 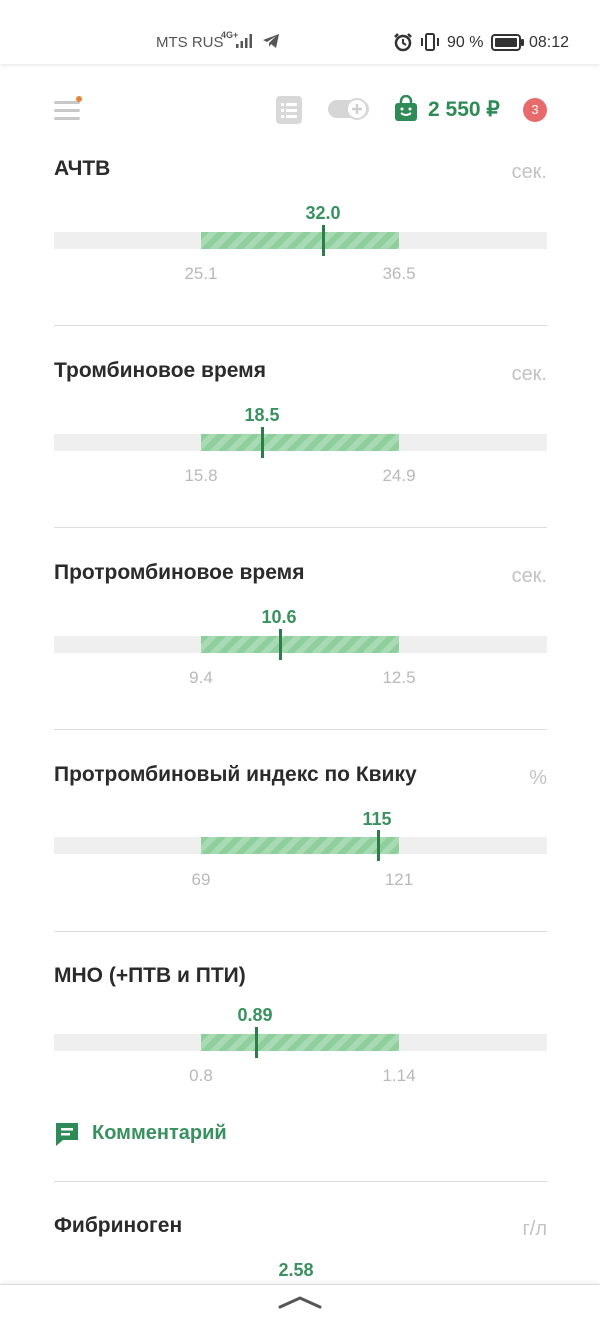 What do you see at coordinates (403, 42) in the screenshot?
I see `alarm-icon` at bounding box center [403, 42].